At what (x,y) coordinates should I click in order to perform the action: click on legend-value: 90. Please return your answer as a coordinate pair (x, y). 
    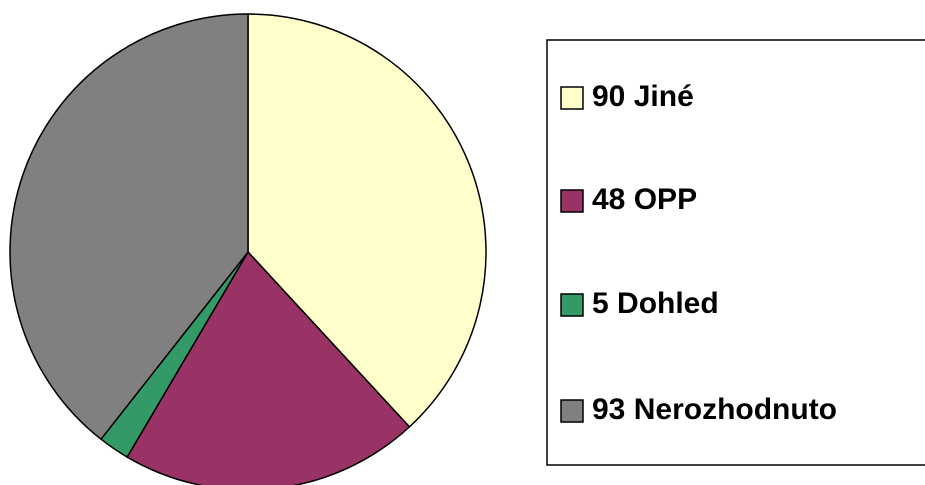
    Looking at the image, I should click on (608, 96).